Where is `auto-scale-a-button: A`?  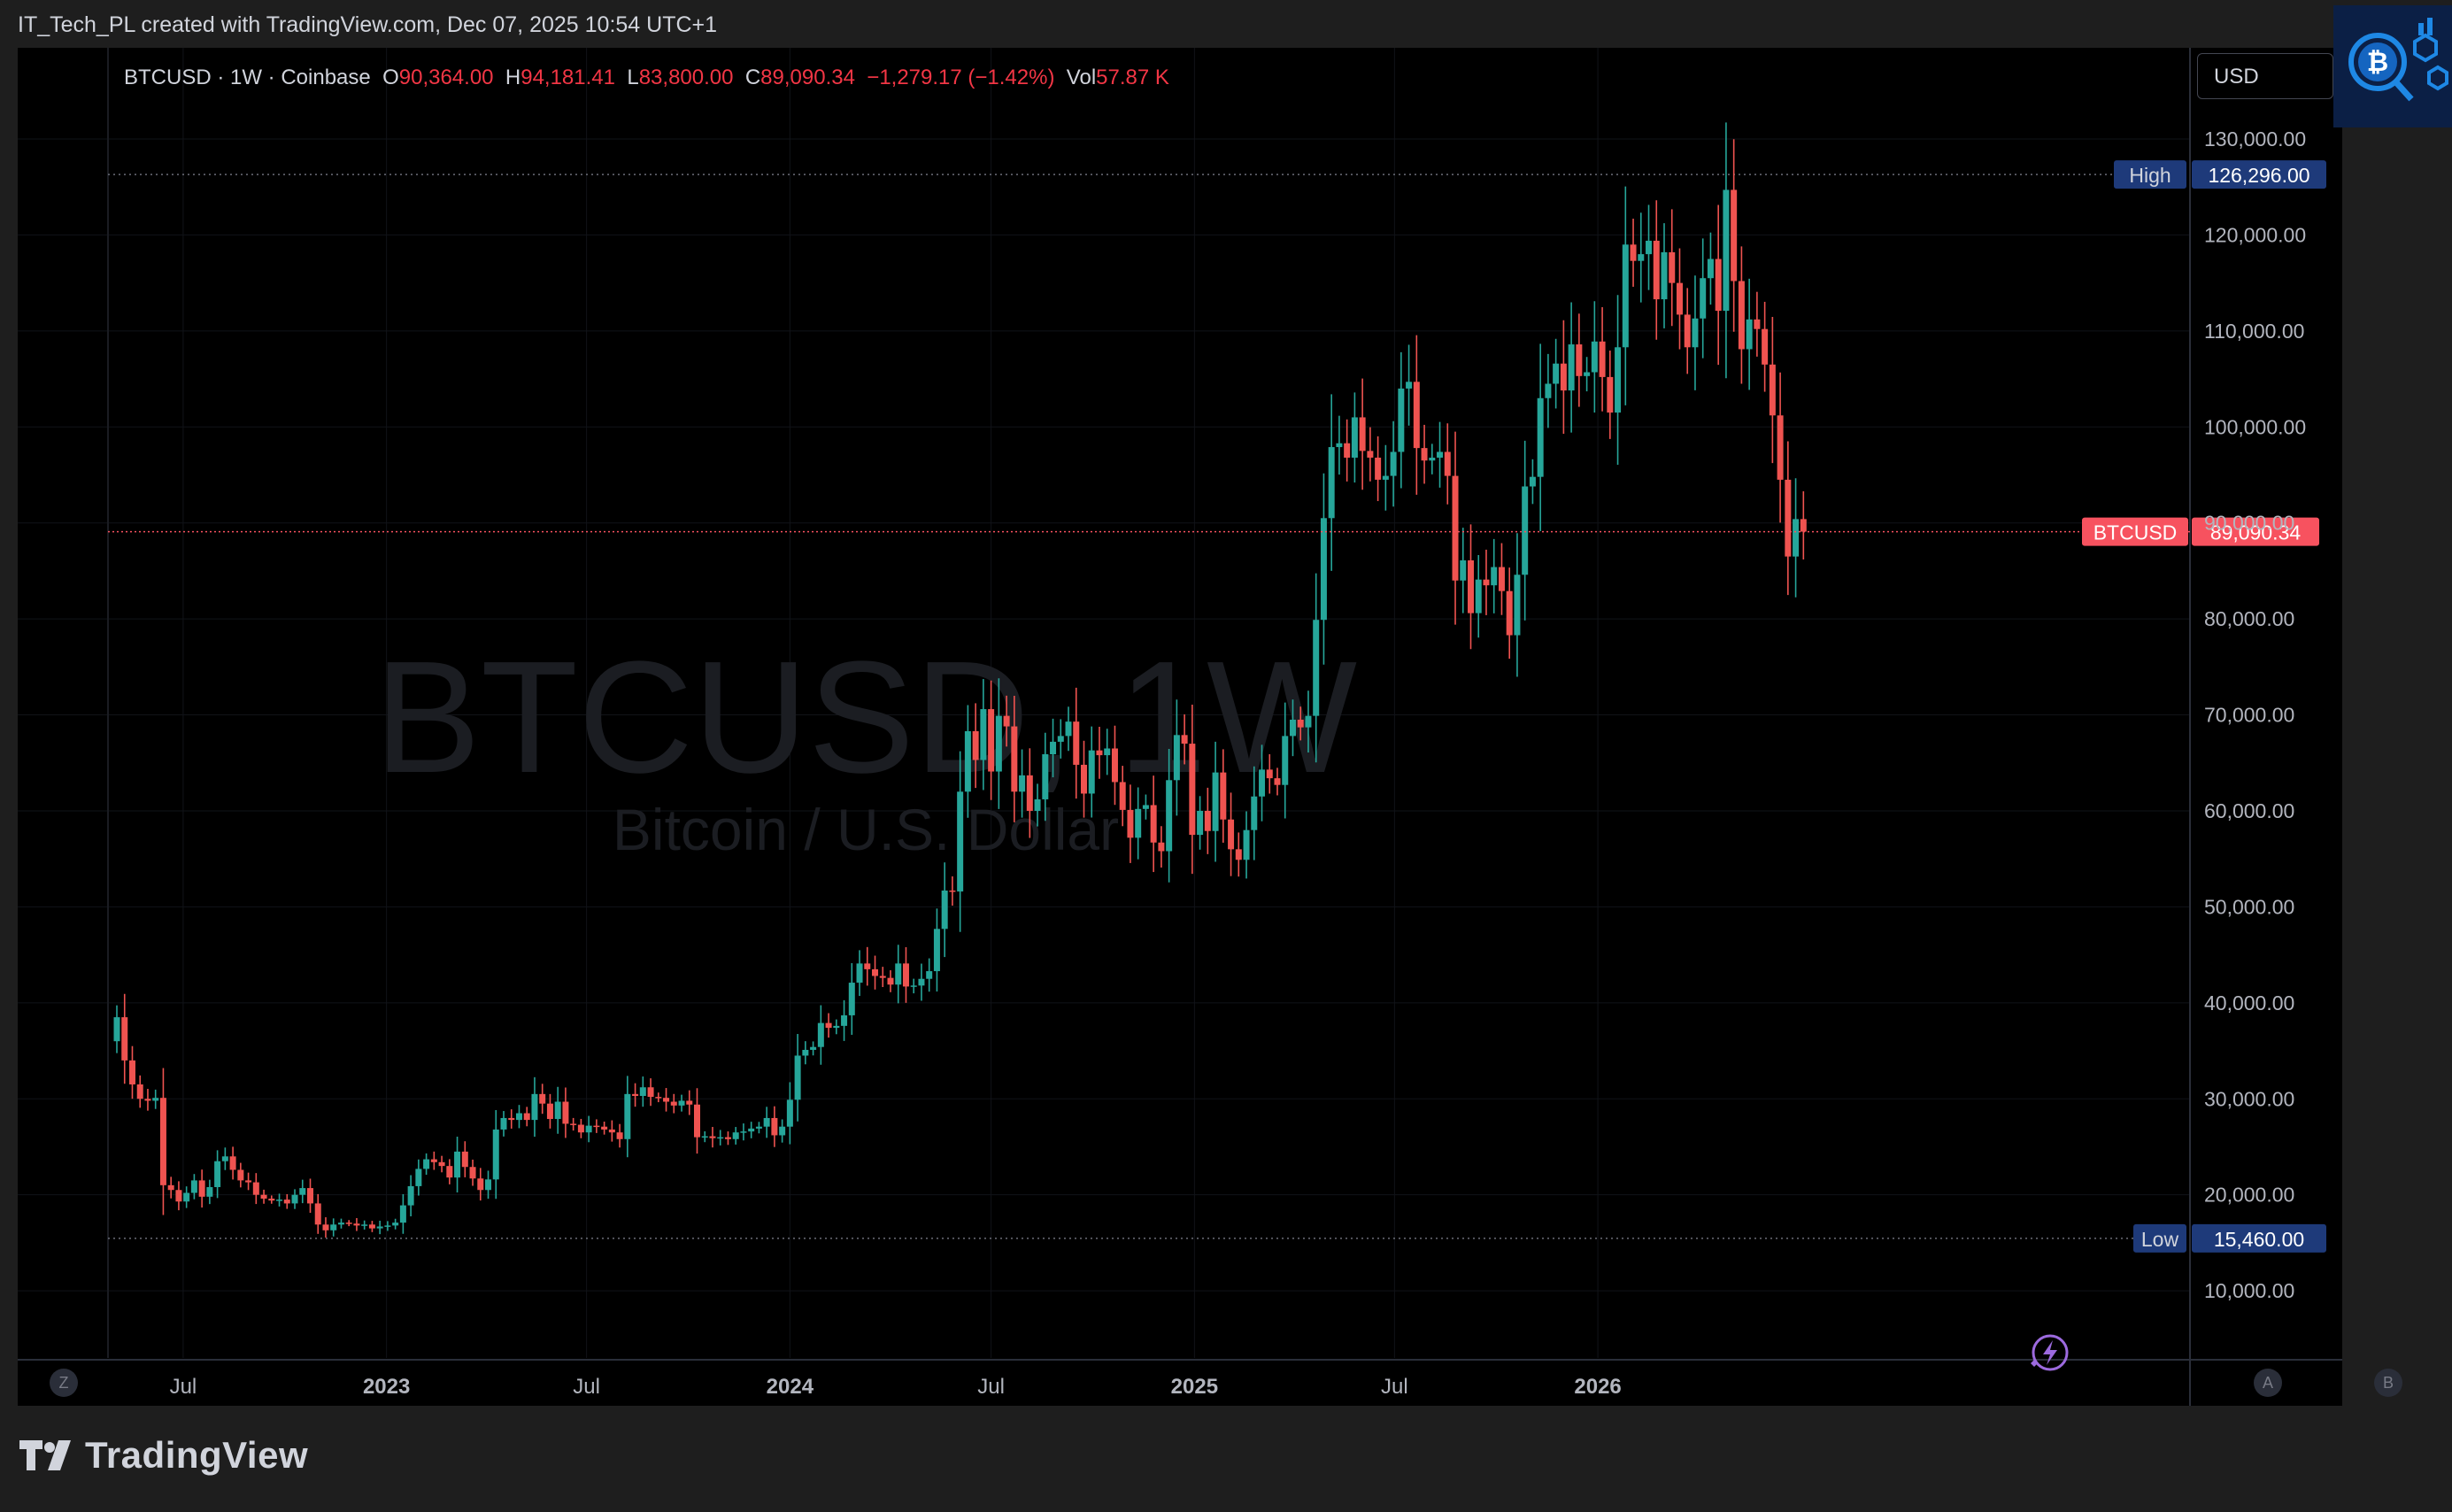
auto-scale-a-button: A is located at coordinates (2268, 1383).